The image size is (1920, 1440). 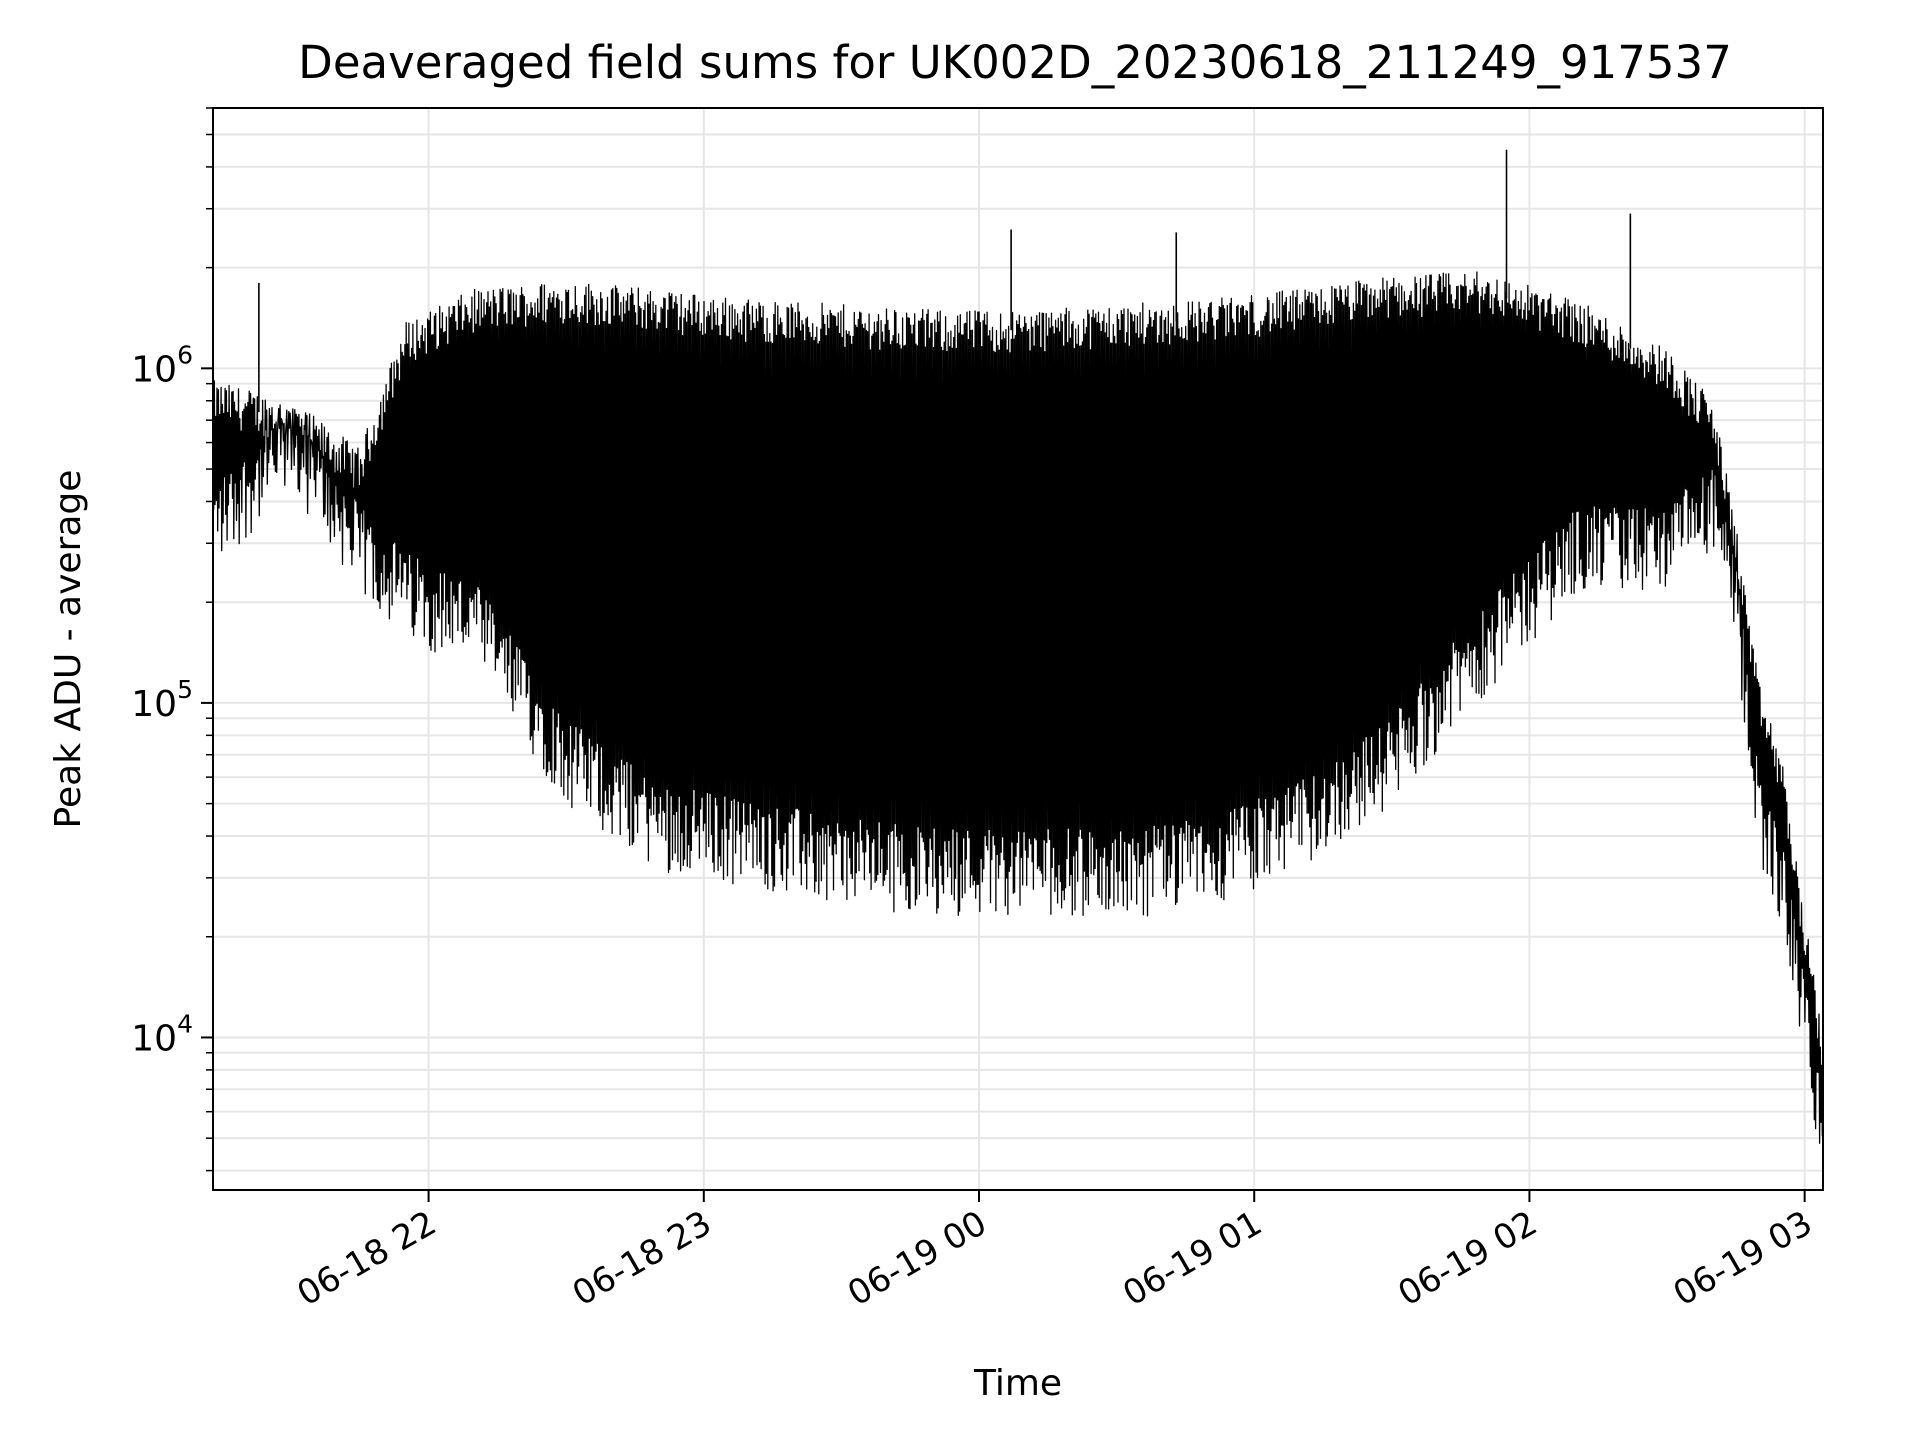 I want to click on x-axis-label: Time, so click(x=1017, y=1383).